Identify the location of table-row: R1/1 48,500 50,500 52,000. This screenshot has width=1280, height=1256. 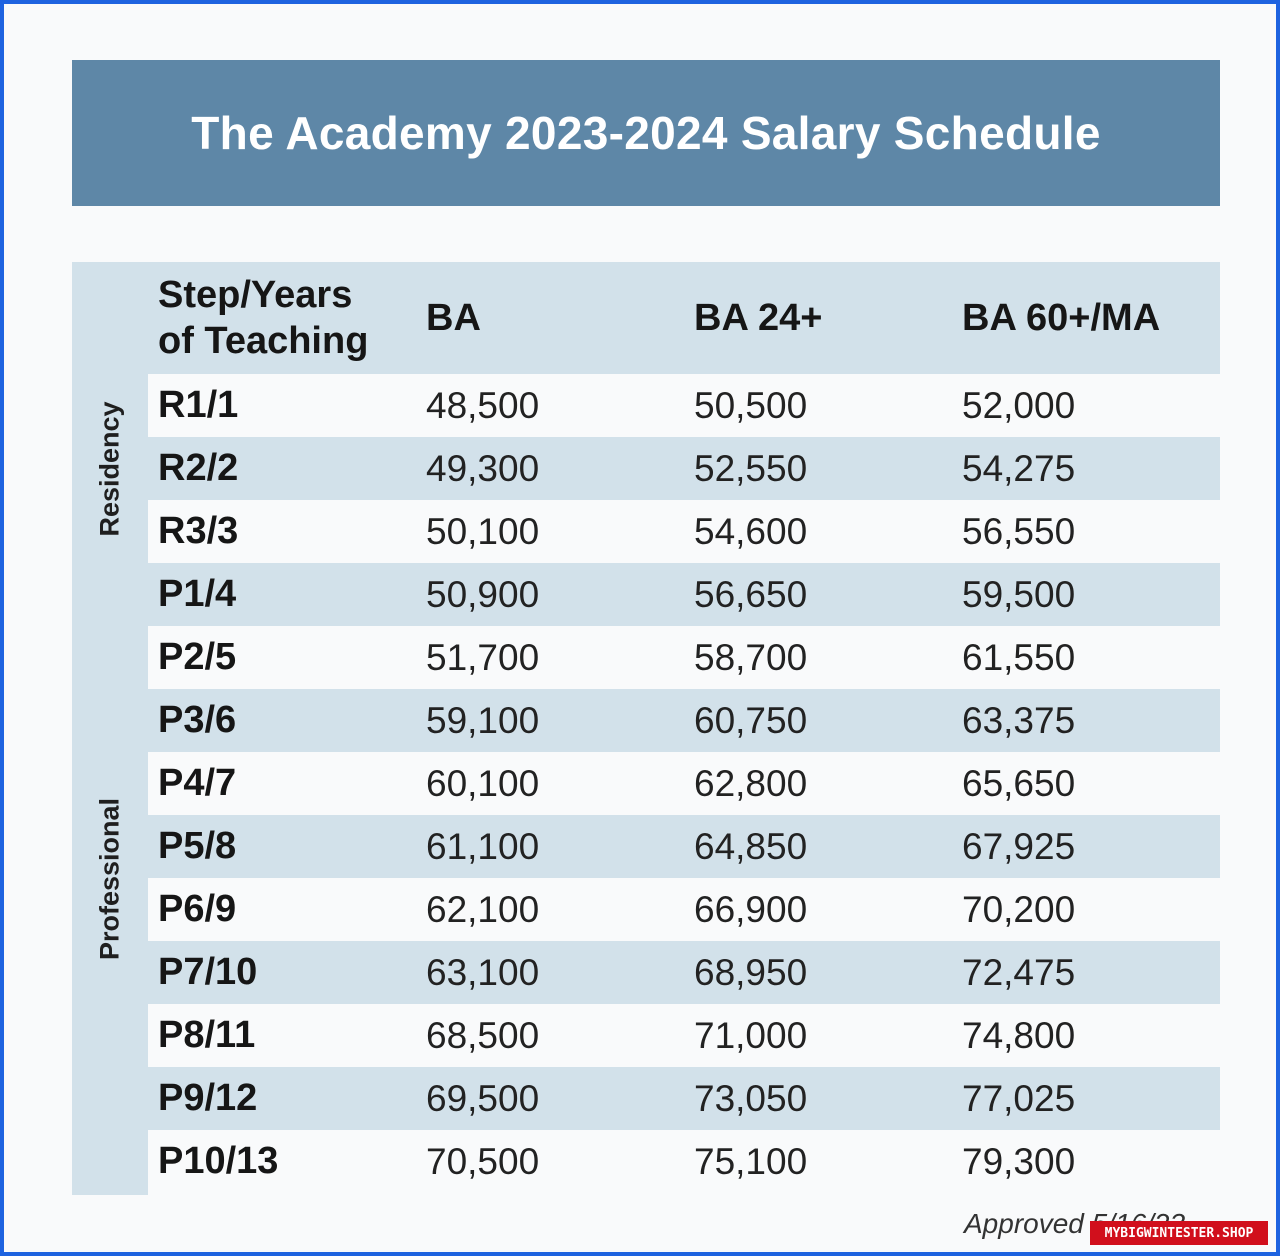
(684, 405).